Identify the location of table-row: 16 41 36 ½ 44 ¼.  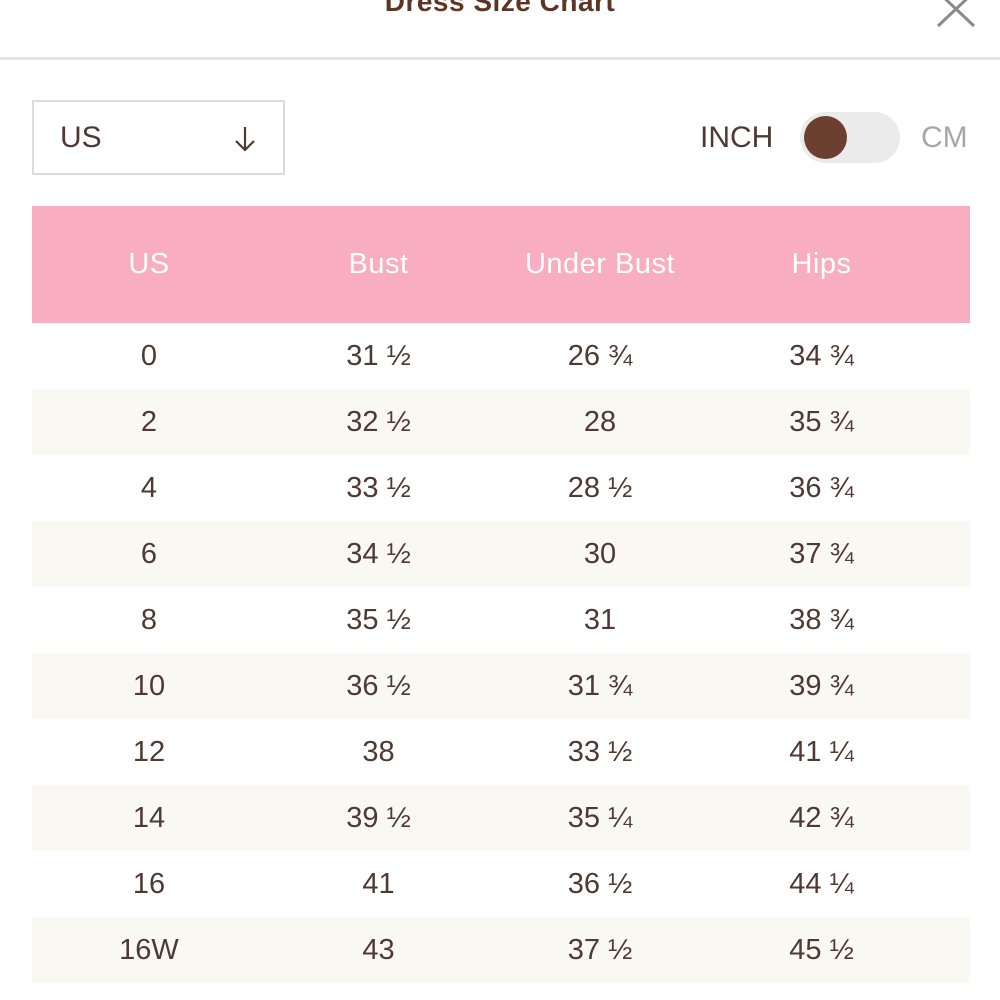
(501, 884).